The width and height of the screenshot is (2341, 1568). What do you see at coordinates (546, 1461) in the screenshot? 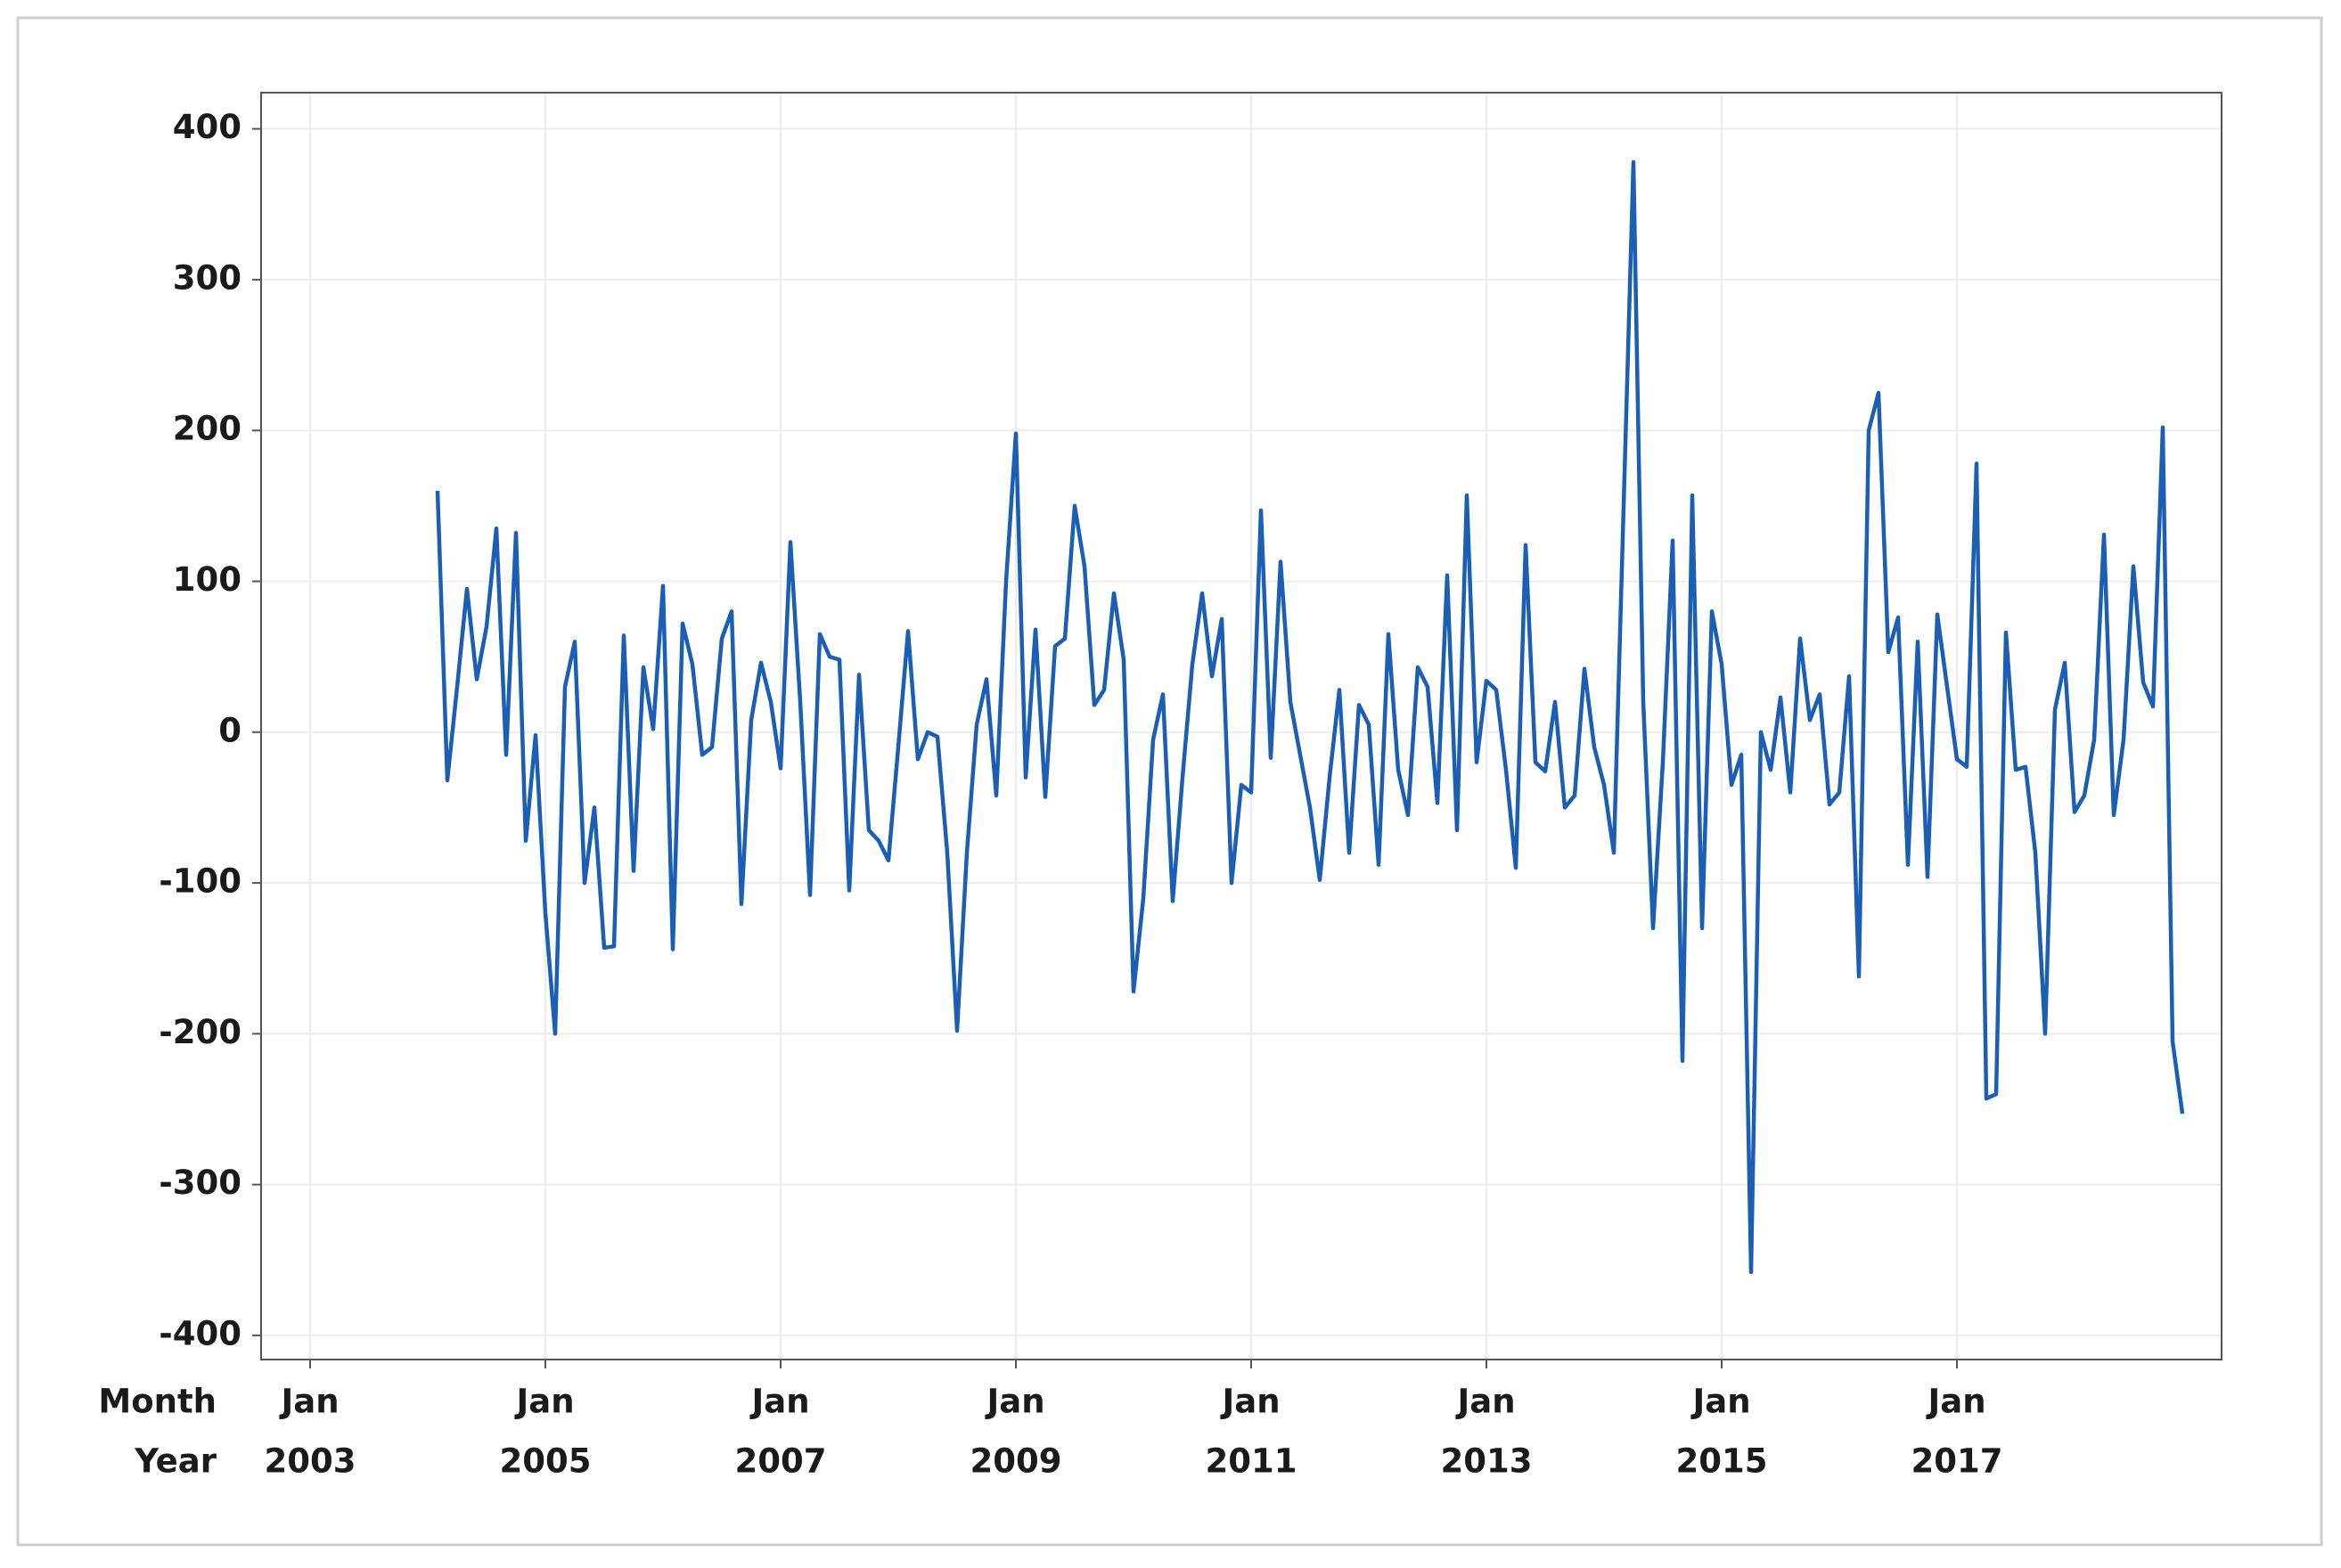
I see `x-tick-year: 2005` at bounding box center [546, 1461].